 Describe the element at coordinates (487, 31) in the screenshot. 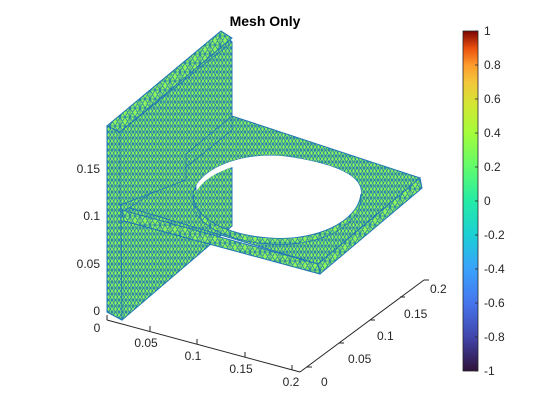

I see `colorbar-tick-label: 1` at that location.